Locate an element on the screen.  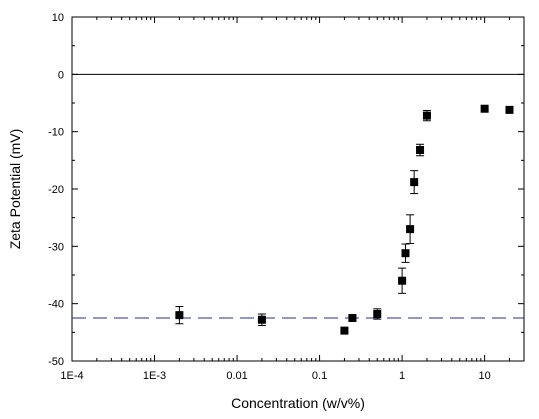
y-tick-label: -40 is located at coordinates (56, 305).